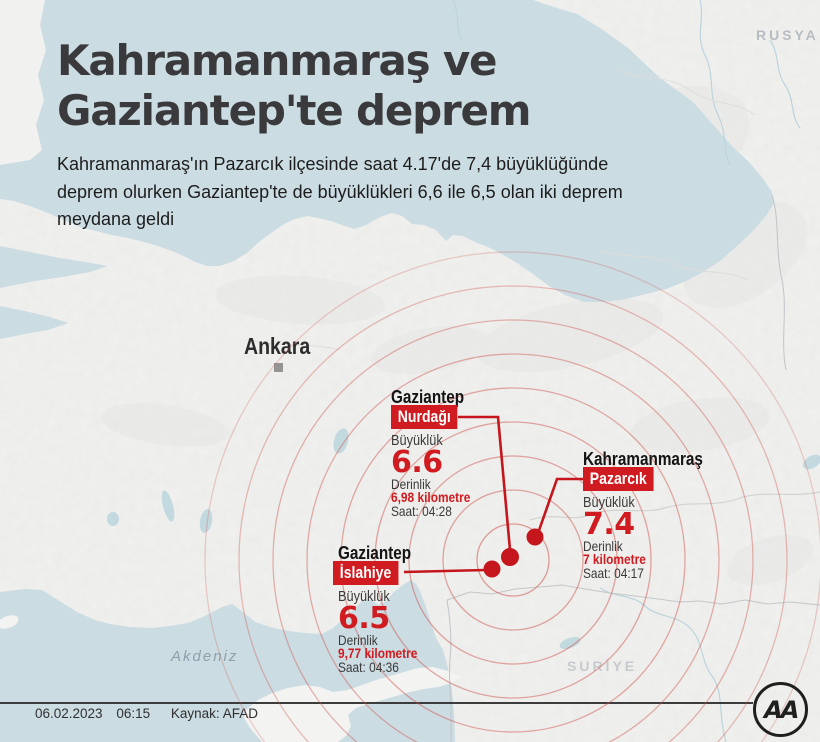 This screenshot has width=820, height=742. I want to click on depth-value: 6,98 kilometre, so click(437, 497).